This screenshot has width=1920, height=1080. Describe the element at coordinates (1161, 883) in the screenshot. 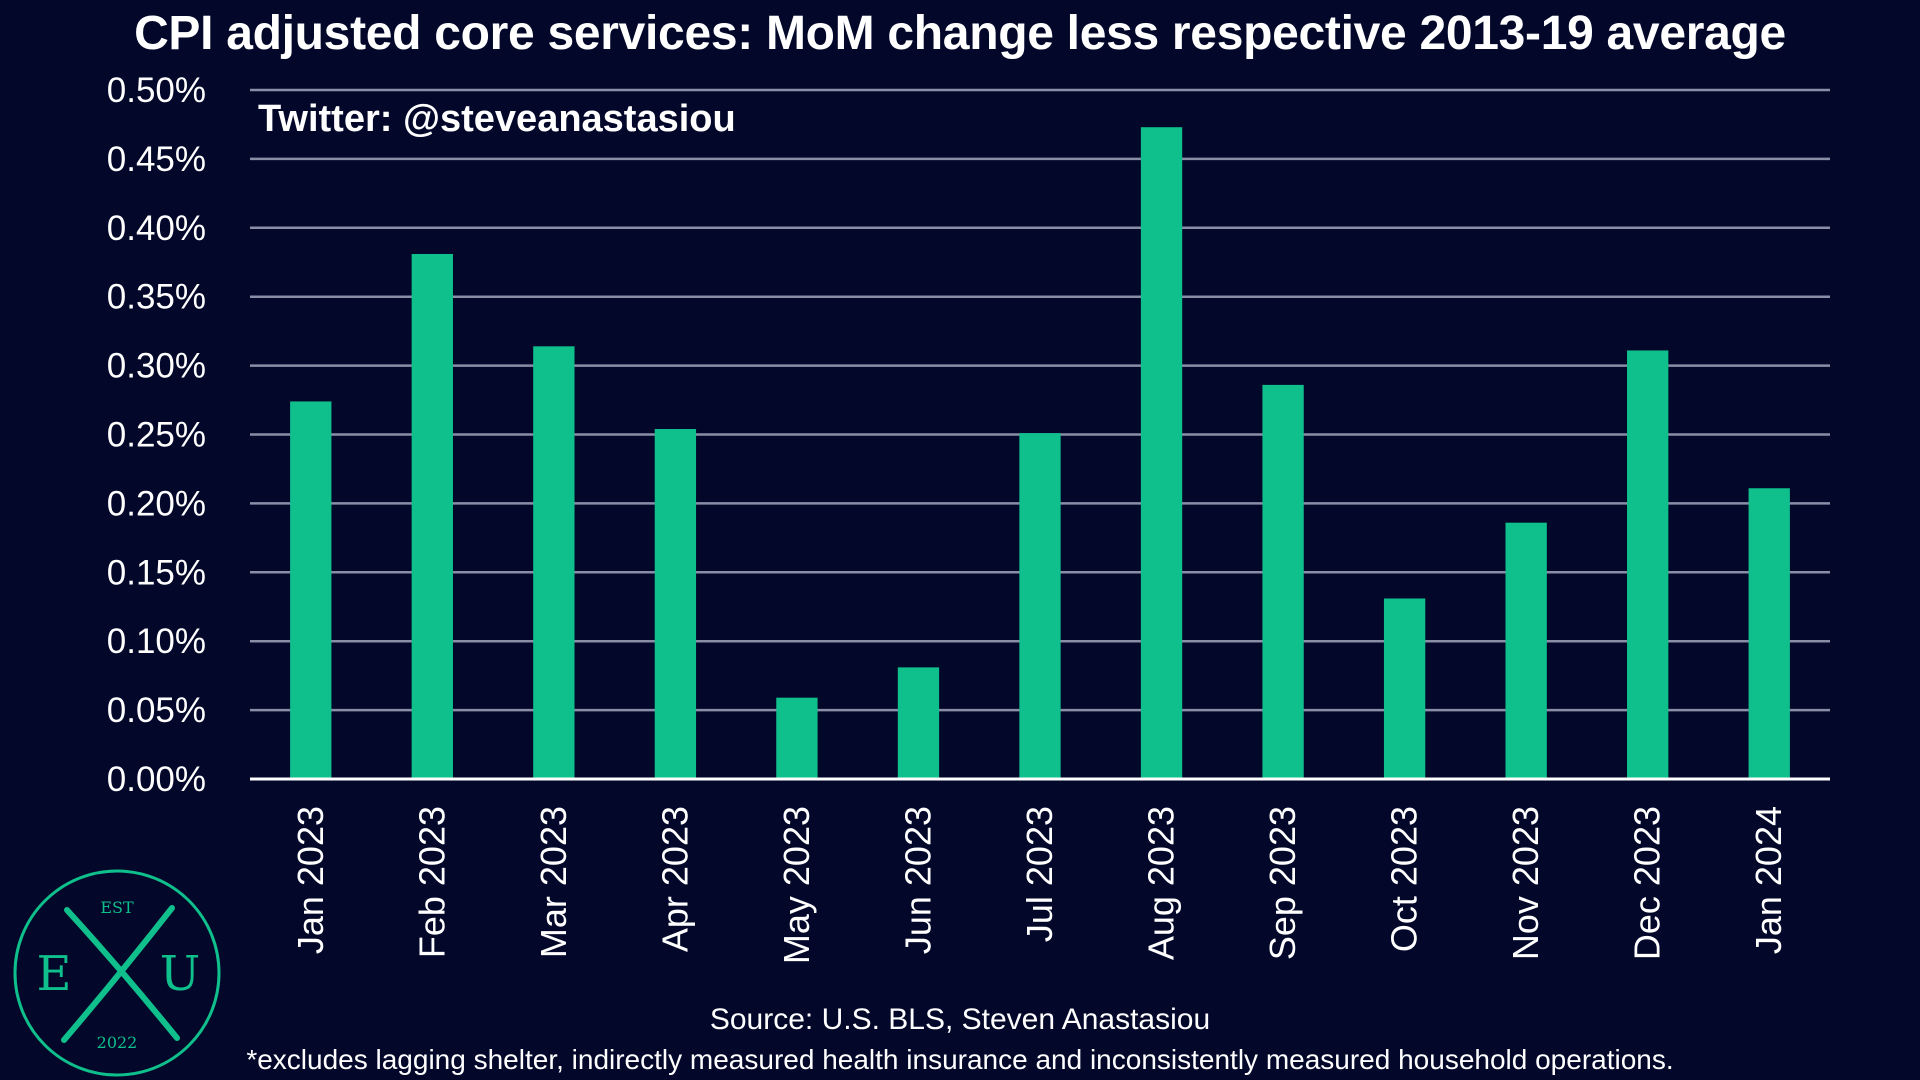

I see `x-tick-label: Aug 2023` at that location.